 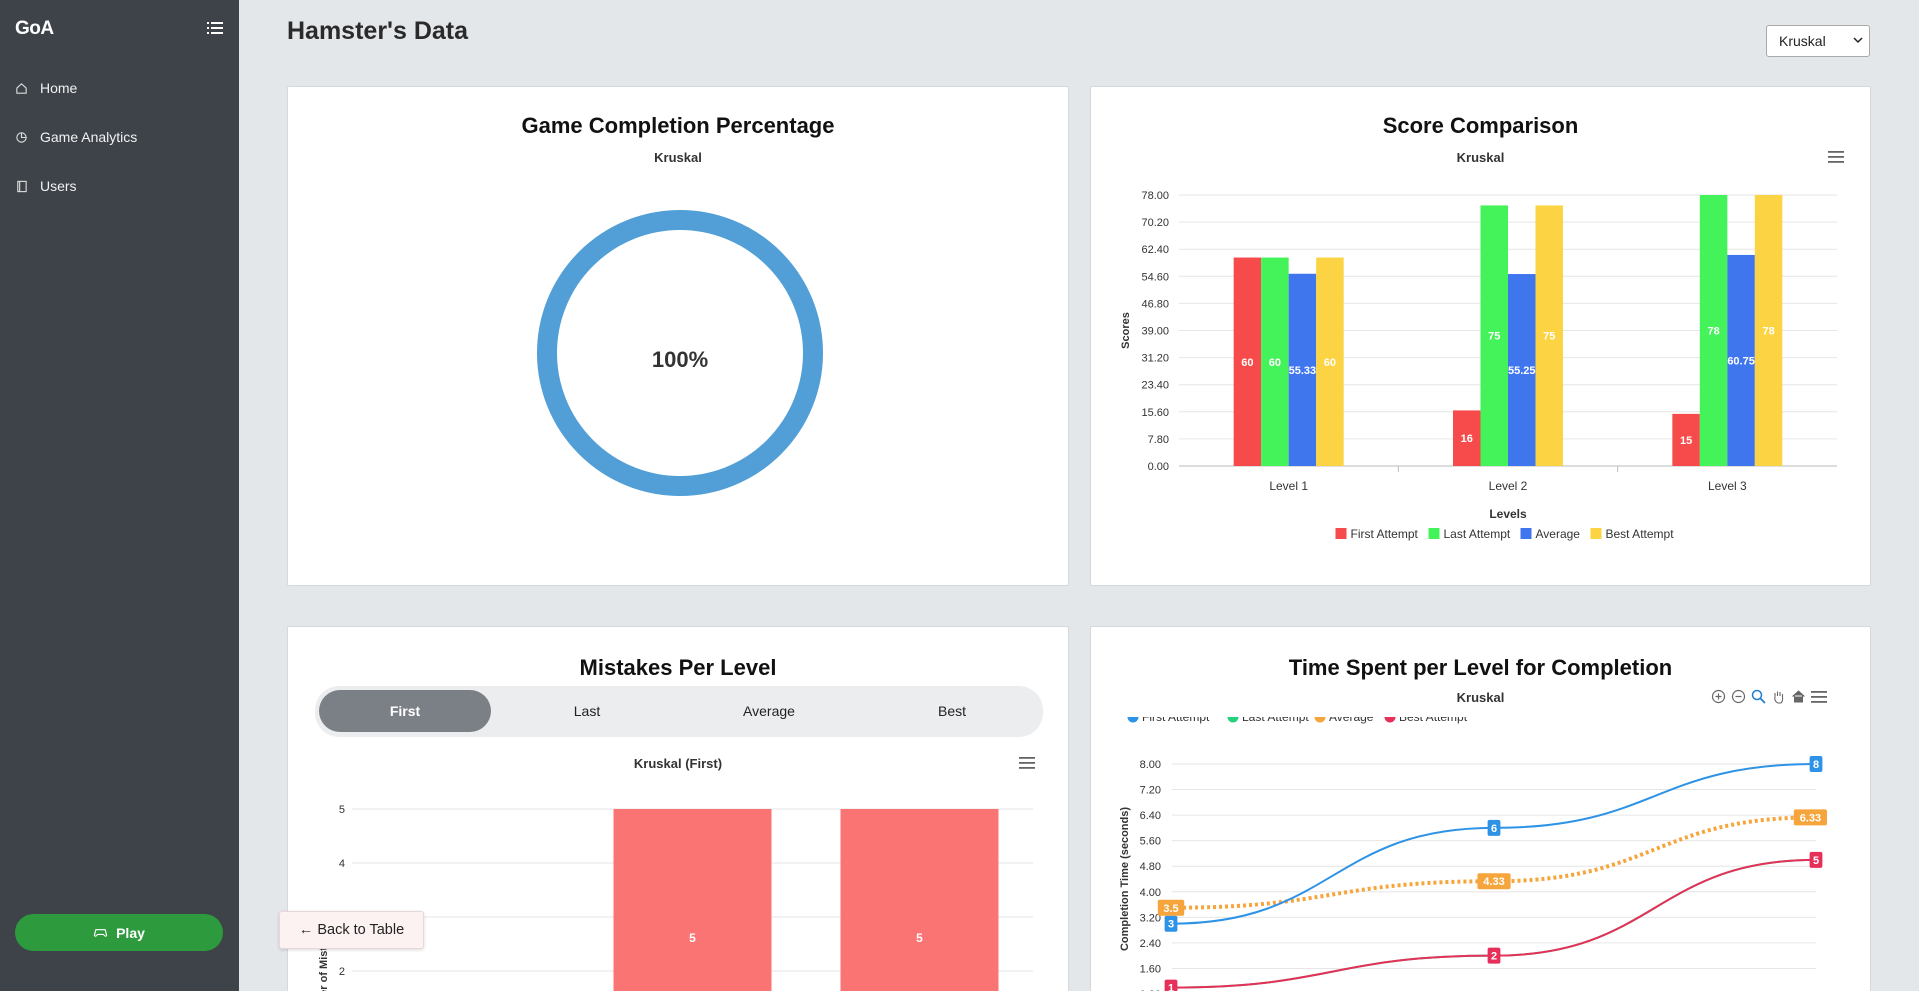 I want to click on gamepad-icon, so click(x=100, y=933).